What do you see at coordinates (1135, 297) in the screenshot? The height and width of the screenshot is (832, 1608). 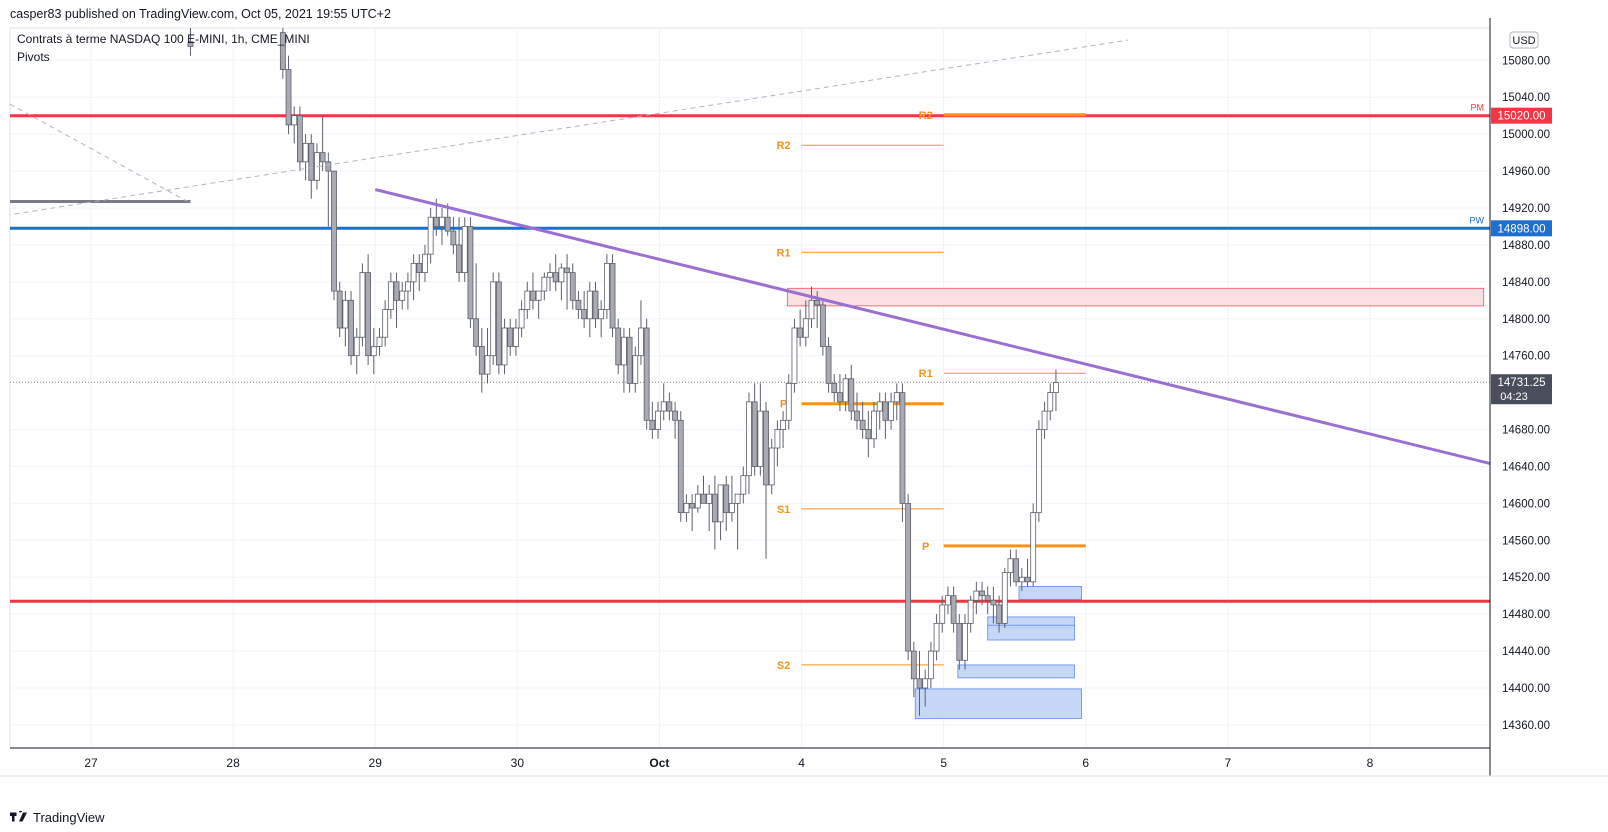 I see `resistance-zone` at bounding box center [1135, 297].